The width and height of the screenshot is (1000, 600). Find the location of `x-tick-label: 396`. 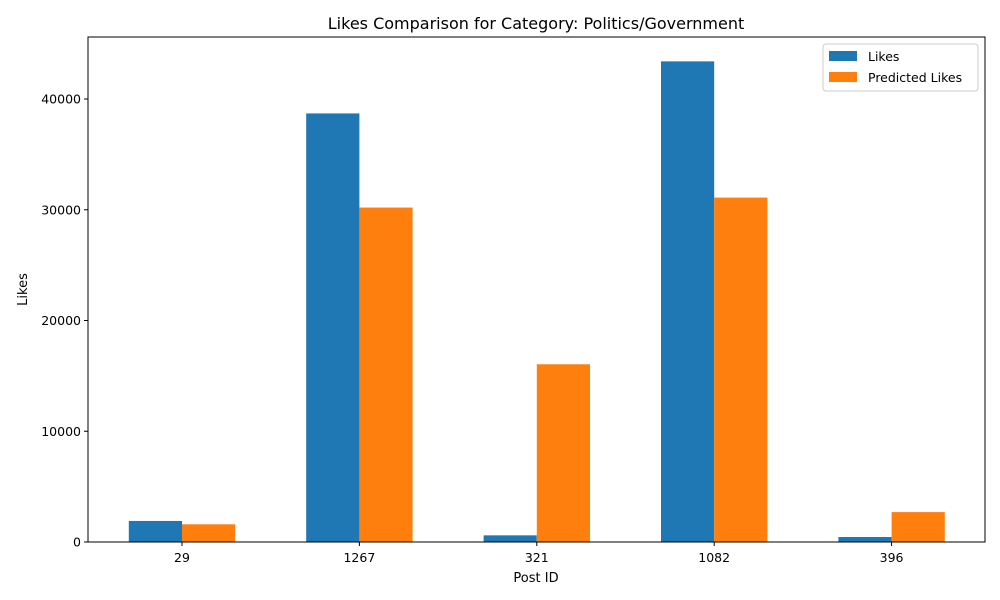

x-tick-label: 396 is located at coordinates (892, 557).